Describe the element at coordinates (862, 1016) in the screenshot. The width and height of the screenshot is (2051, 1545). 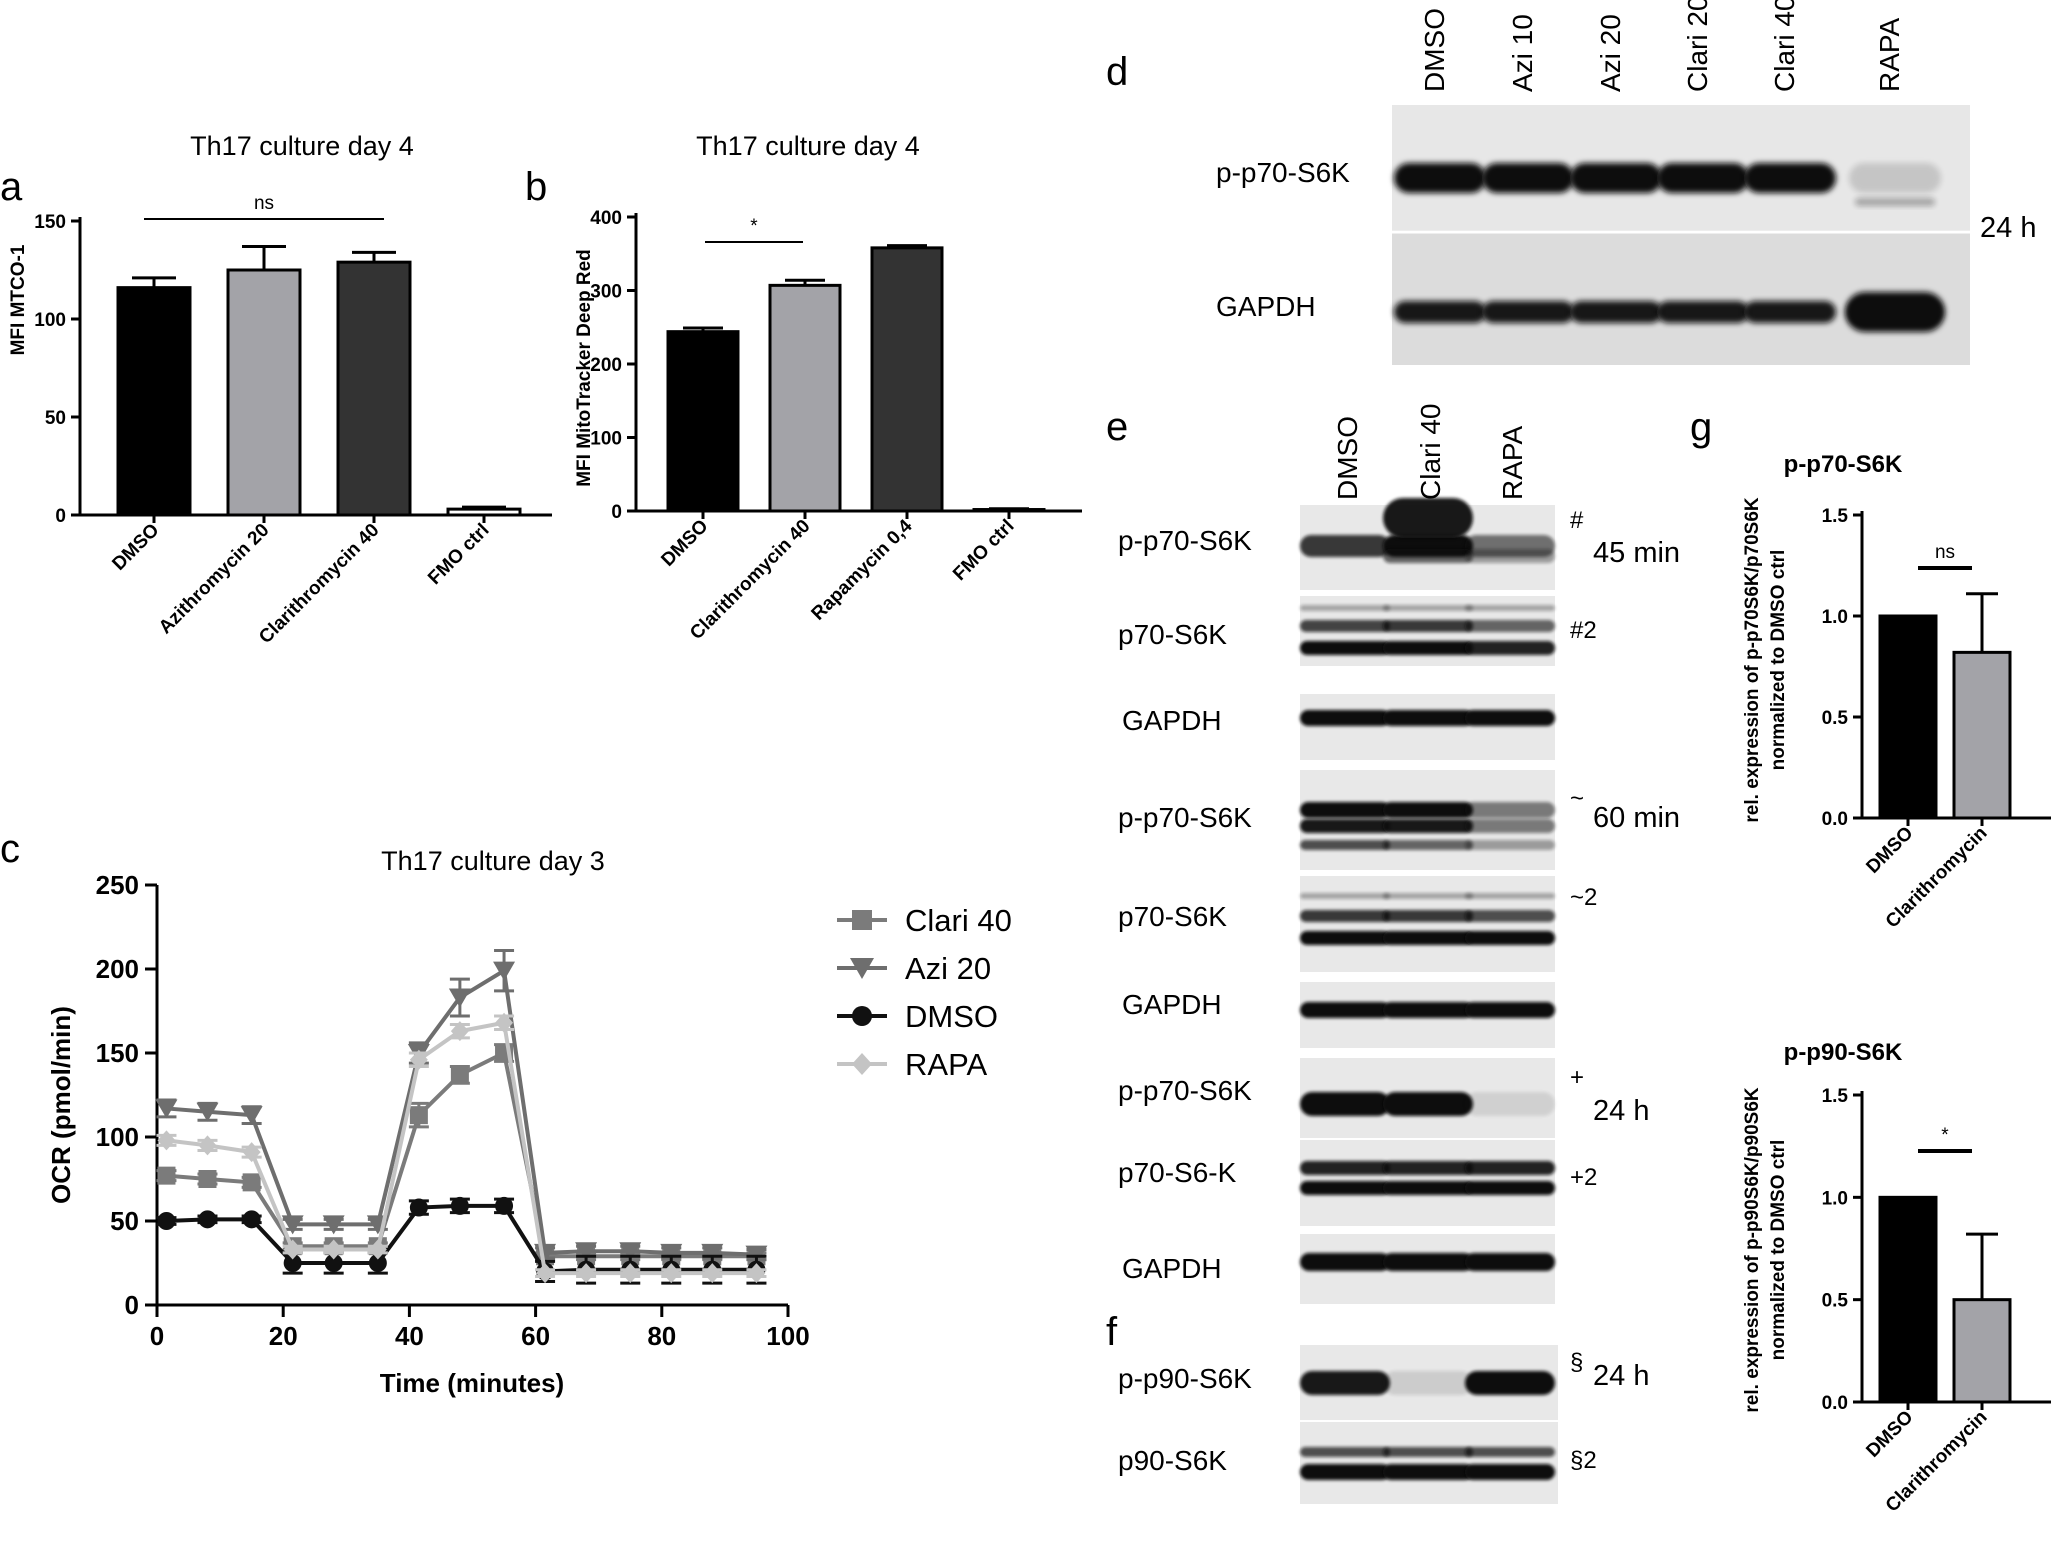
I see `chart-c-series-dmso-legend-marker` at that location.